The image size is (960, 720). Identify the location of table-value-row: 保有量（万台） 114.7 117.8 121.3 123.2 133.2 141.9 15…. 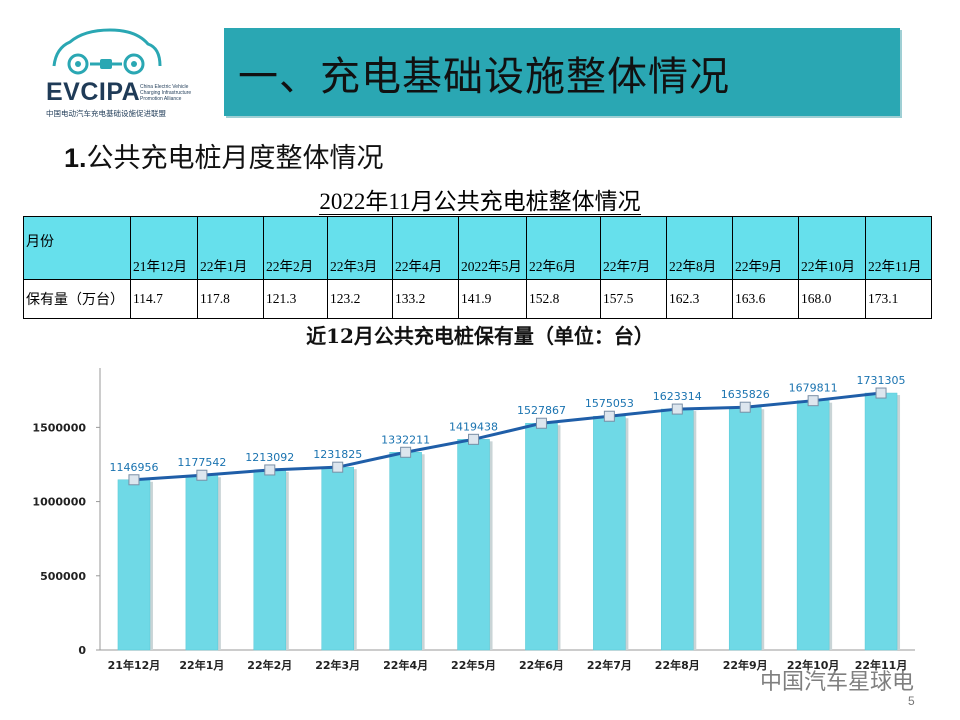
(477, 299).